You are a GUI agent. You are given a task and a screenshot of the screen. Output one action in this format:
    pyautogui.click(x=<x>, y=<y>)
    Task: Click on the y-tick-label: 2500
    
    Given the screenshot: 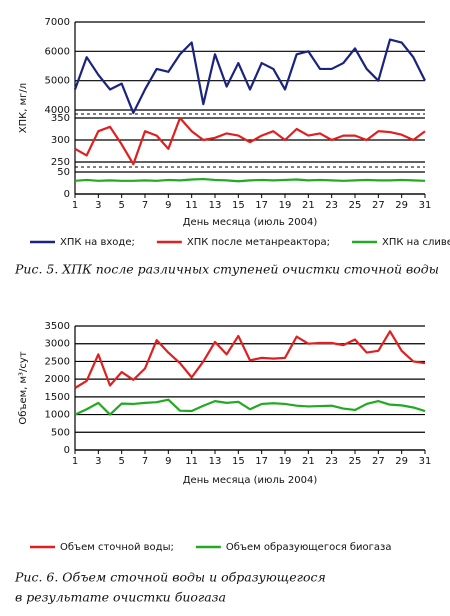 What is the action you would take?
    pyautogui.click(x=57, y=361)
    